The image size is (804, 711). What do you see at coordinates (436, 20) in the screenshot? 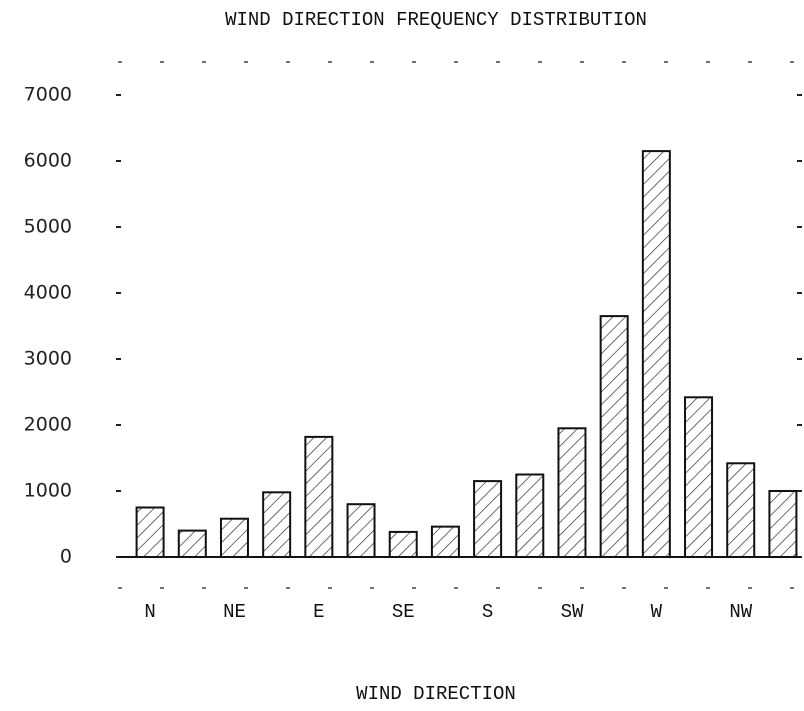
I see `chart-title: WIND DIRECTION FREQUENCY DISTRIBUTION` at bounding box center [436, 20].